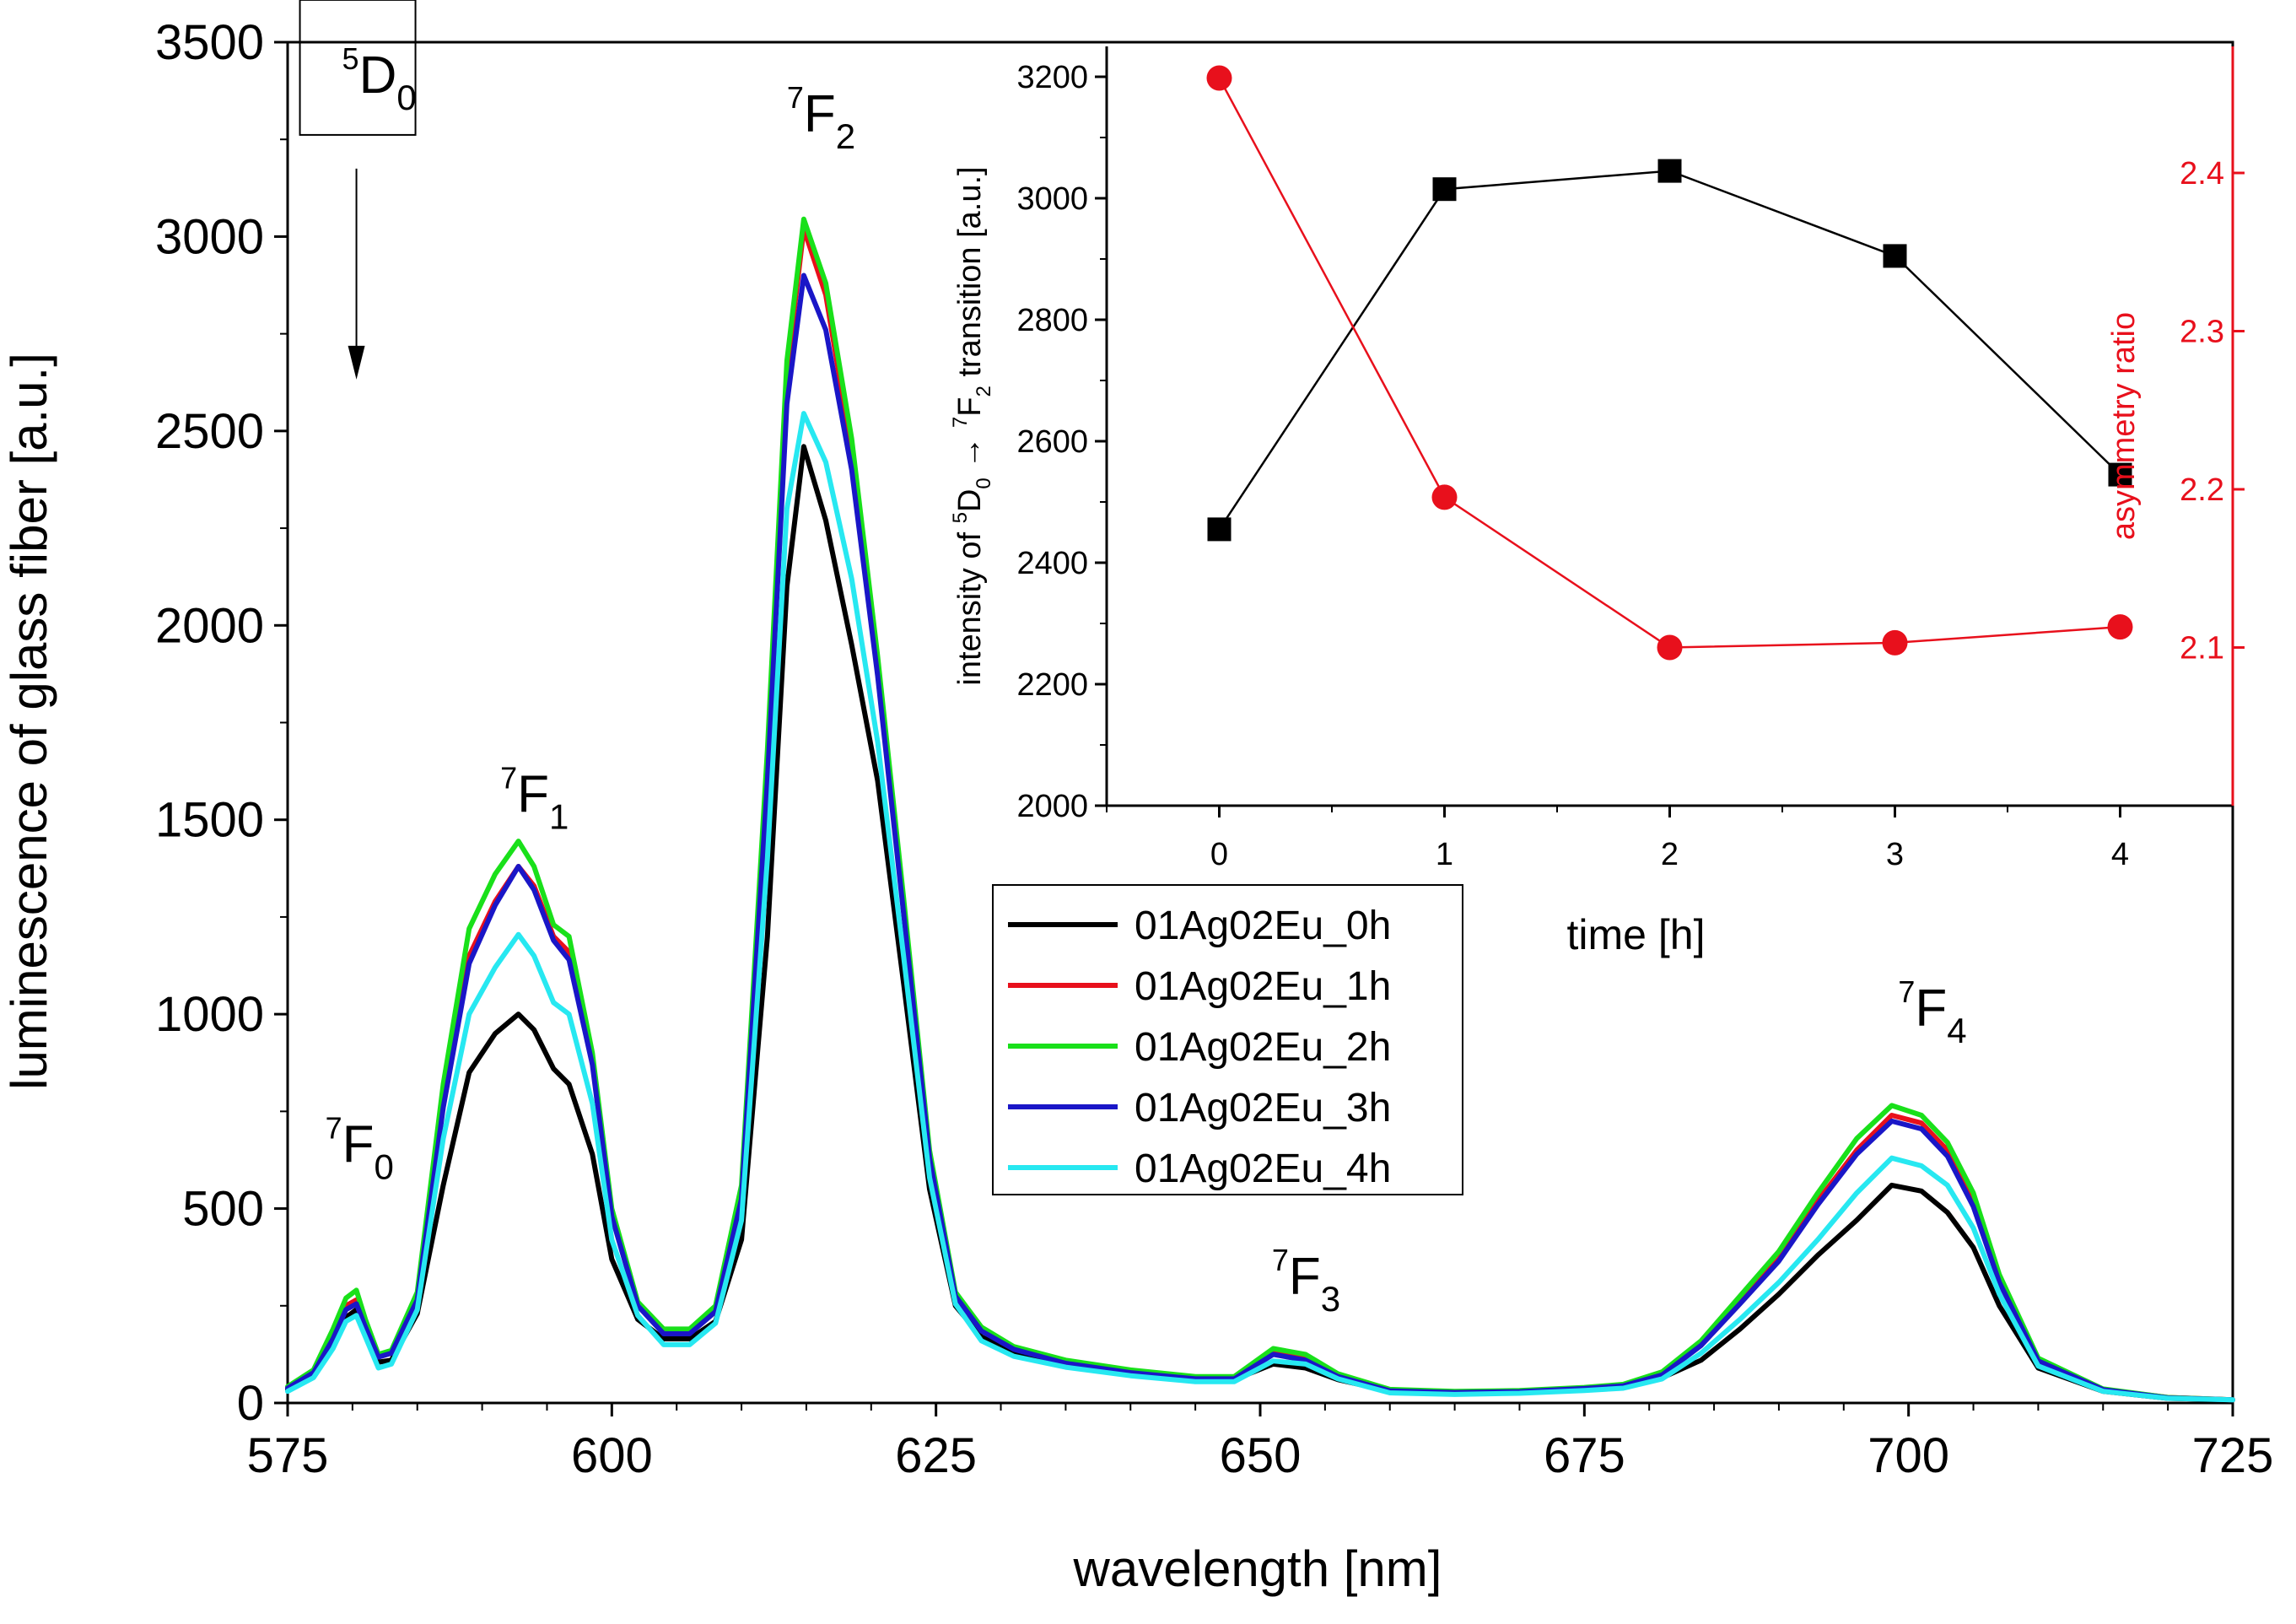 This screenshot has width=2296, height=1624. I want to click on inset-y-tick-label: 3000, so click(1052, 199).